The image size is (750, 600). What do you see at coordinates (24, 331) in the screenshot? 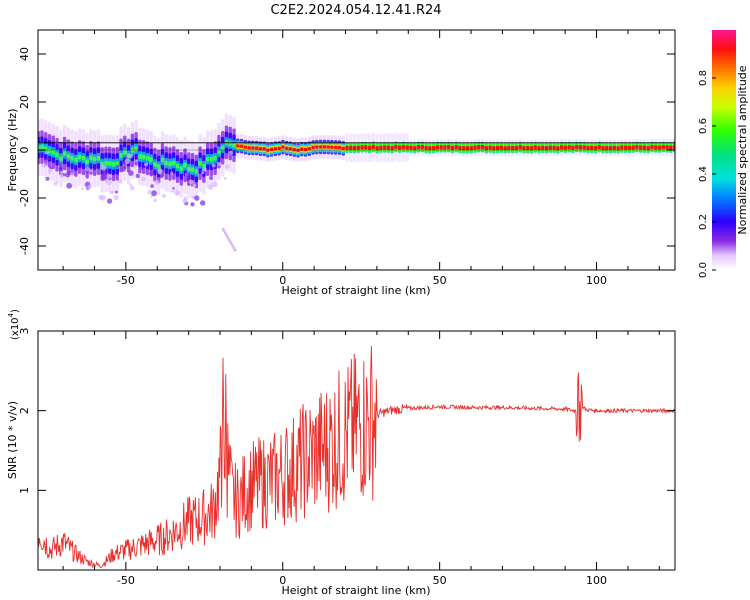
I see `snr-y-tick-label: 3` at bounding box center [24, 331].